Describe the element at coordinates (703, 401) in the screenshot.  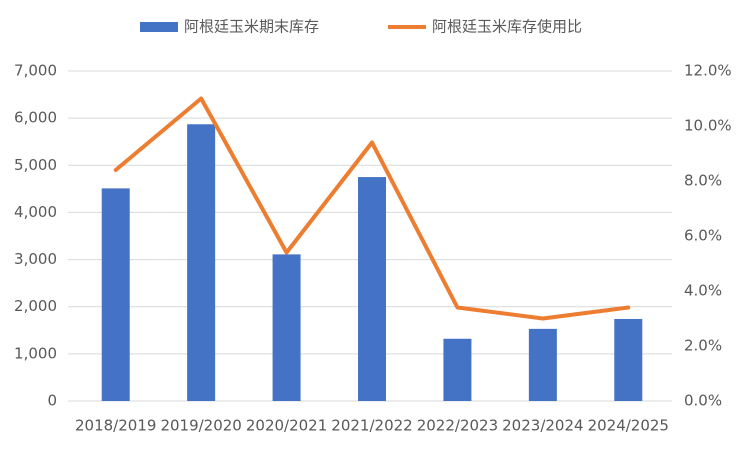
I see `y2-tick-label: 0.0%` at that location.